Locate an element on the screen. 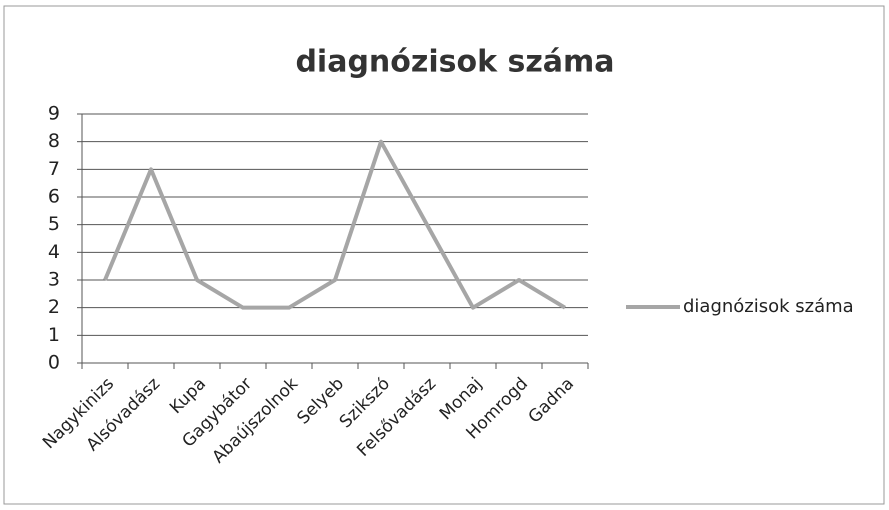  y-tick-label: 1 is located at coordinates (54, 335).